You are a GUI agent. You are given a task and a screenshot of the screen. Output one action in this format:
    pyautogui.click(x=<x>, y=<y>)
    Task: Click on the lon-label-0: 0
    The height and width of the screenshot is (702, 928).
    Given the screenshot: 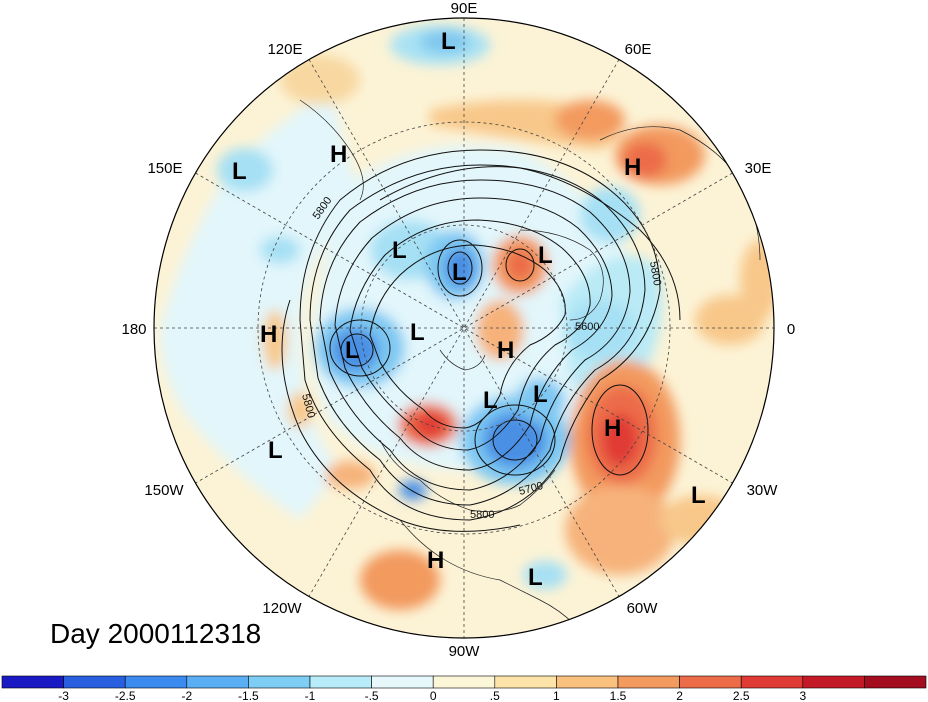 What is the action you would take?
    pyautogui.click(x=791, y=329)
    